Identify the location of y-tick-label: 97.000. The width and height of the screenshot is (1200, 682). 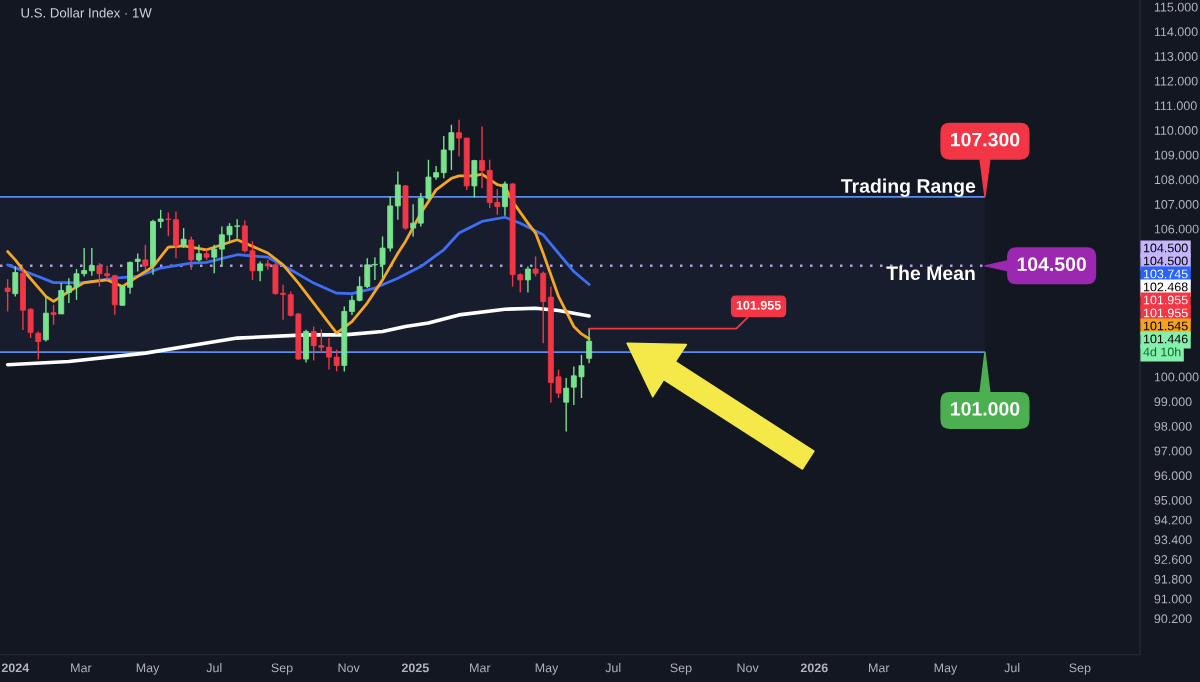
(1173, 451).